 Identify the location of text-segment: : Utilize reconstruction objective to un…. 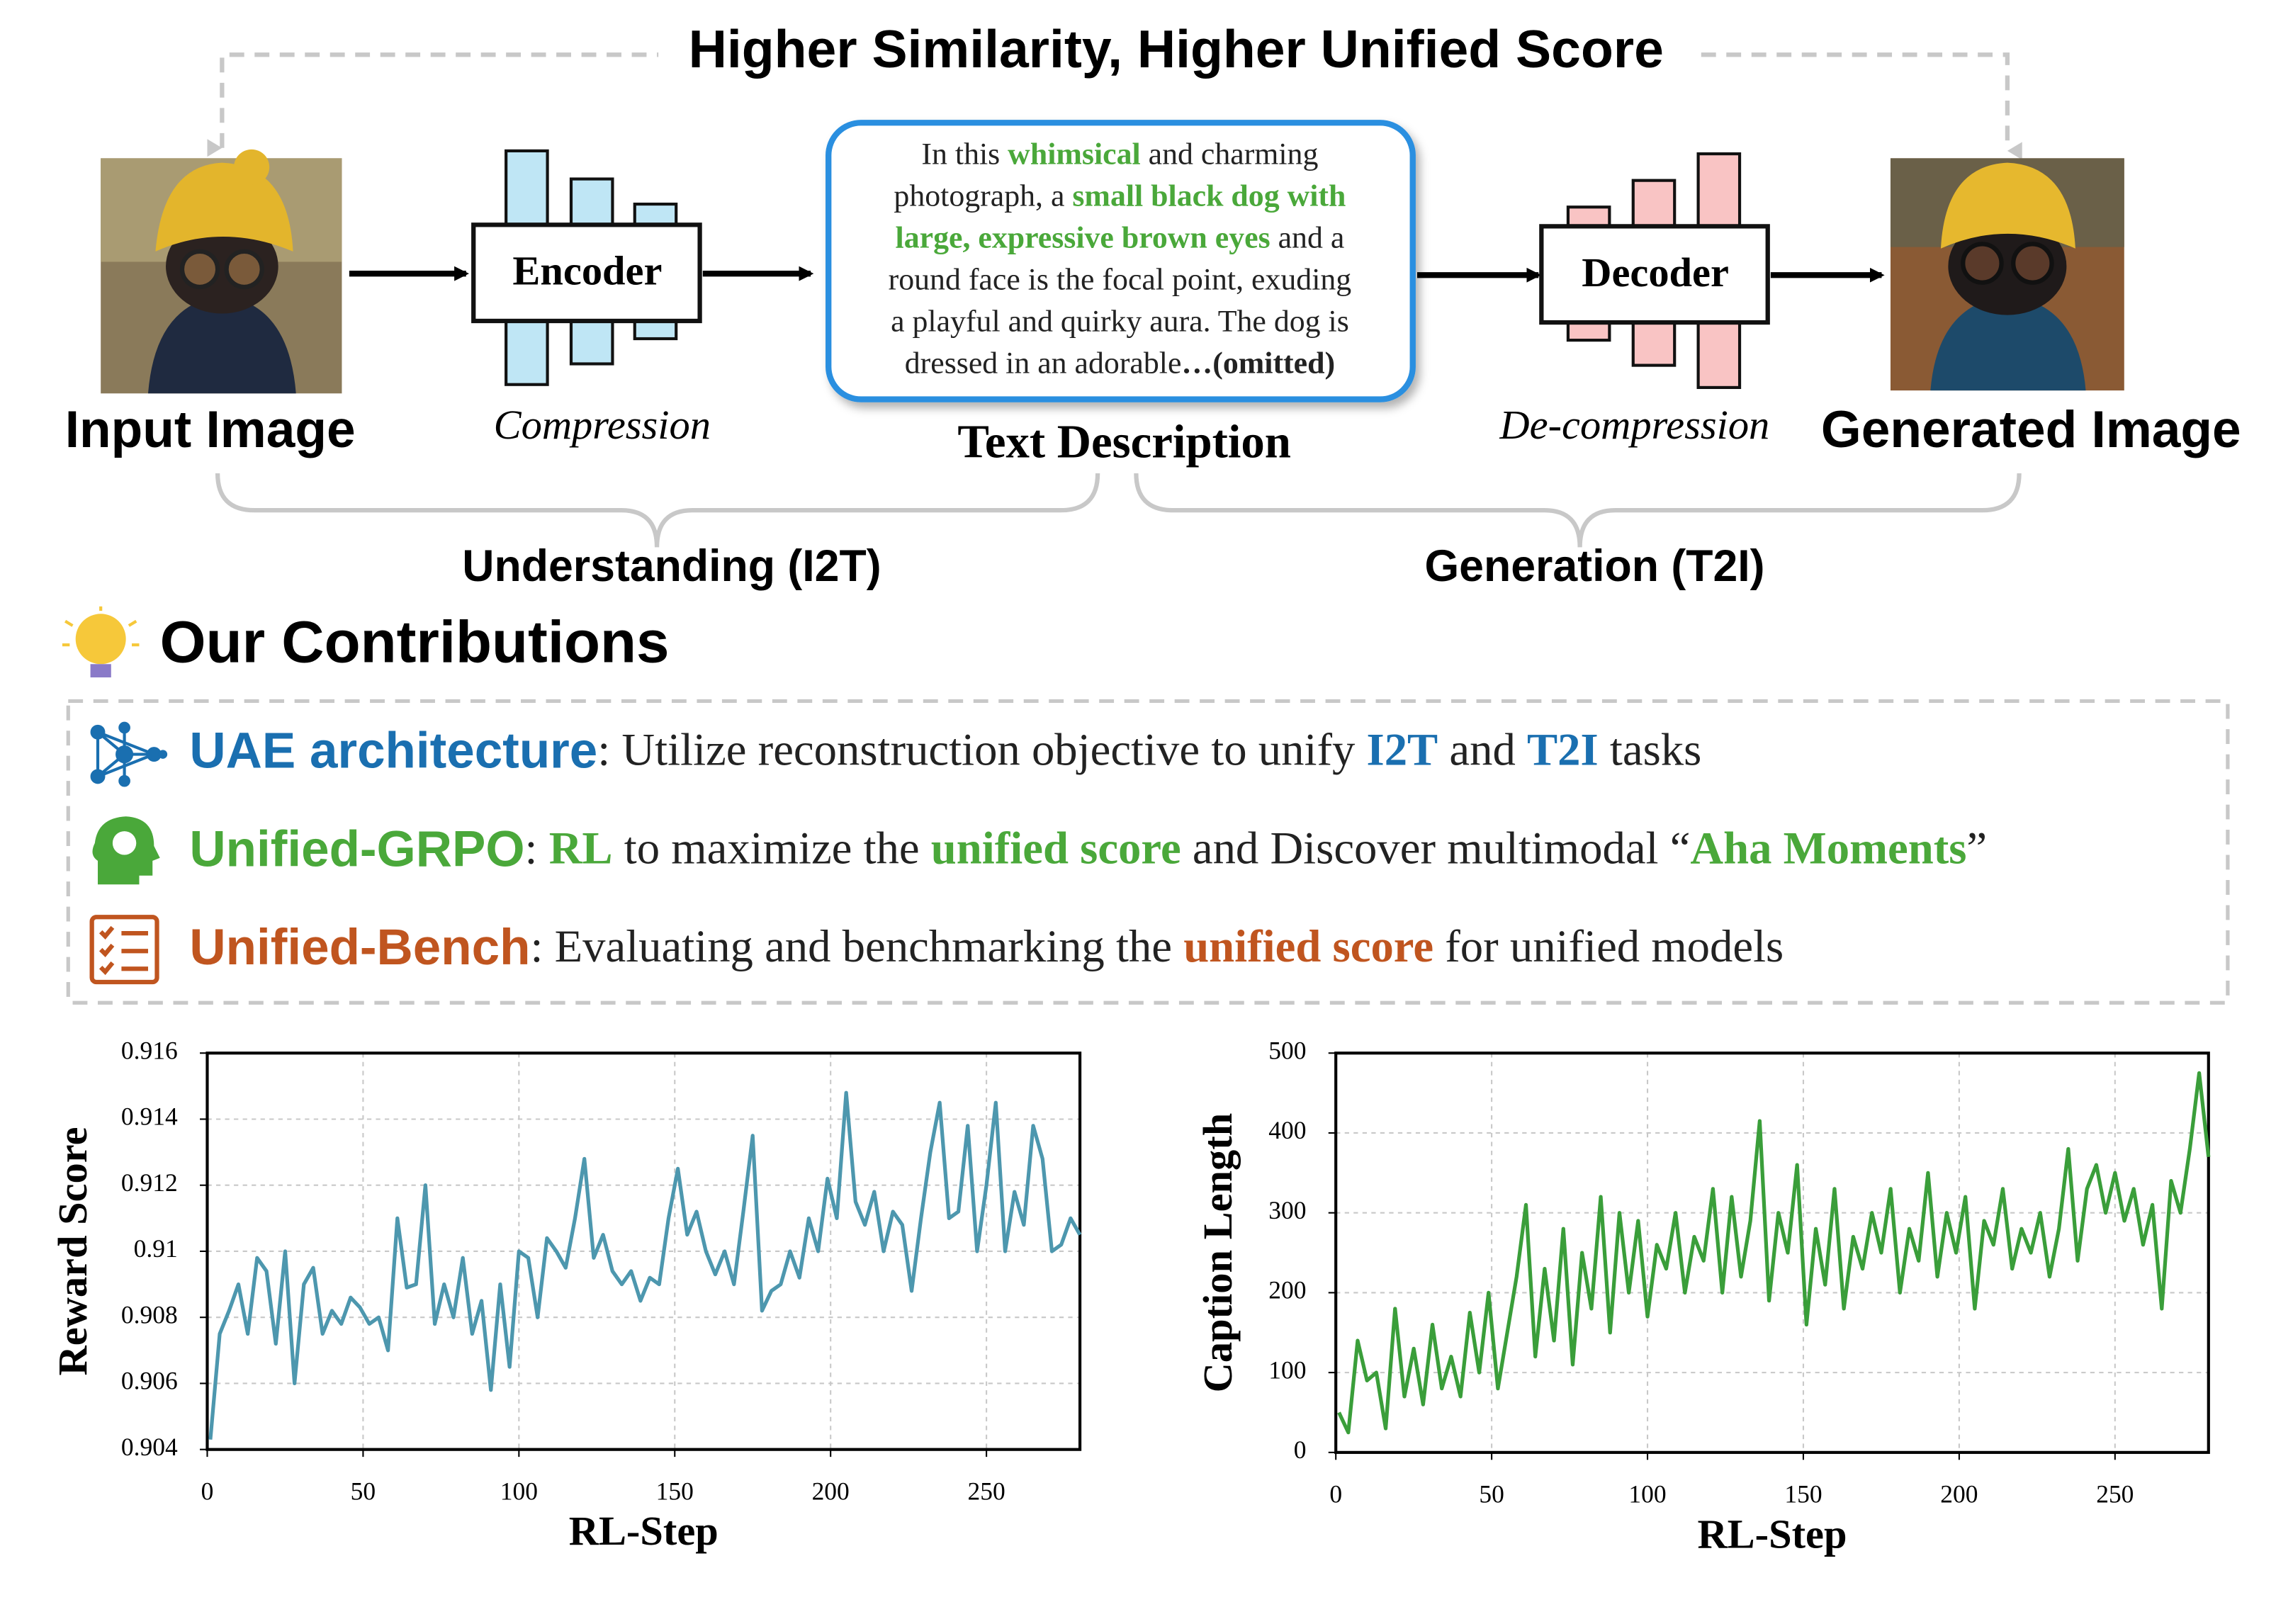
(981, 748).